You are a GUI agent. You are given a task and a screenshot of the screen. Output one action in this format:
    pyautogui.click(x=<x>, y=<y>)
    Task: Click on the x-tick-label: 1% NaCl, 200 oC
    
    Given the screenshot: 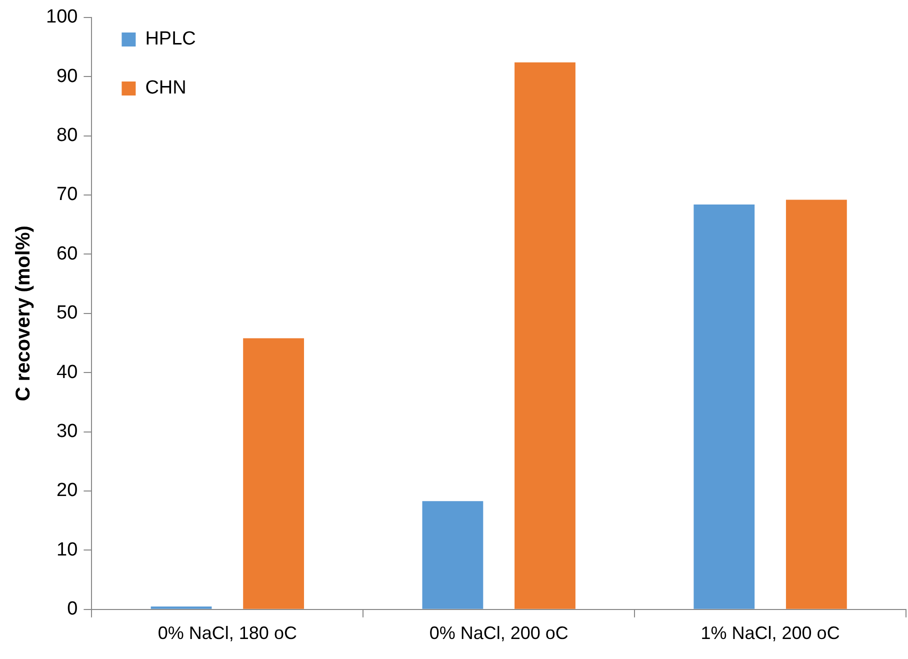 What is the action you would take?
    pyautogui.click(x=770, y=633)
    